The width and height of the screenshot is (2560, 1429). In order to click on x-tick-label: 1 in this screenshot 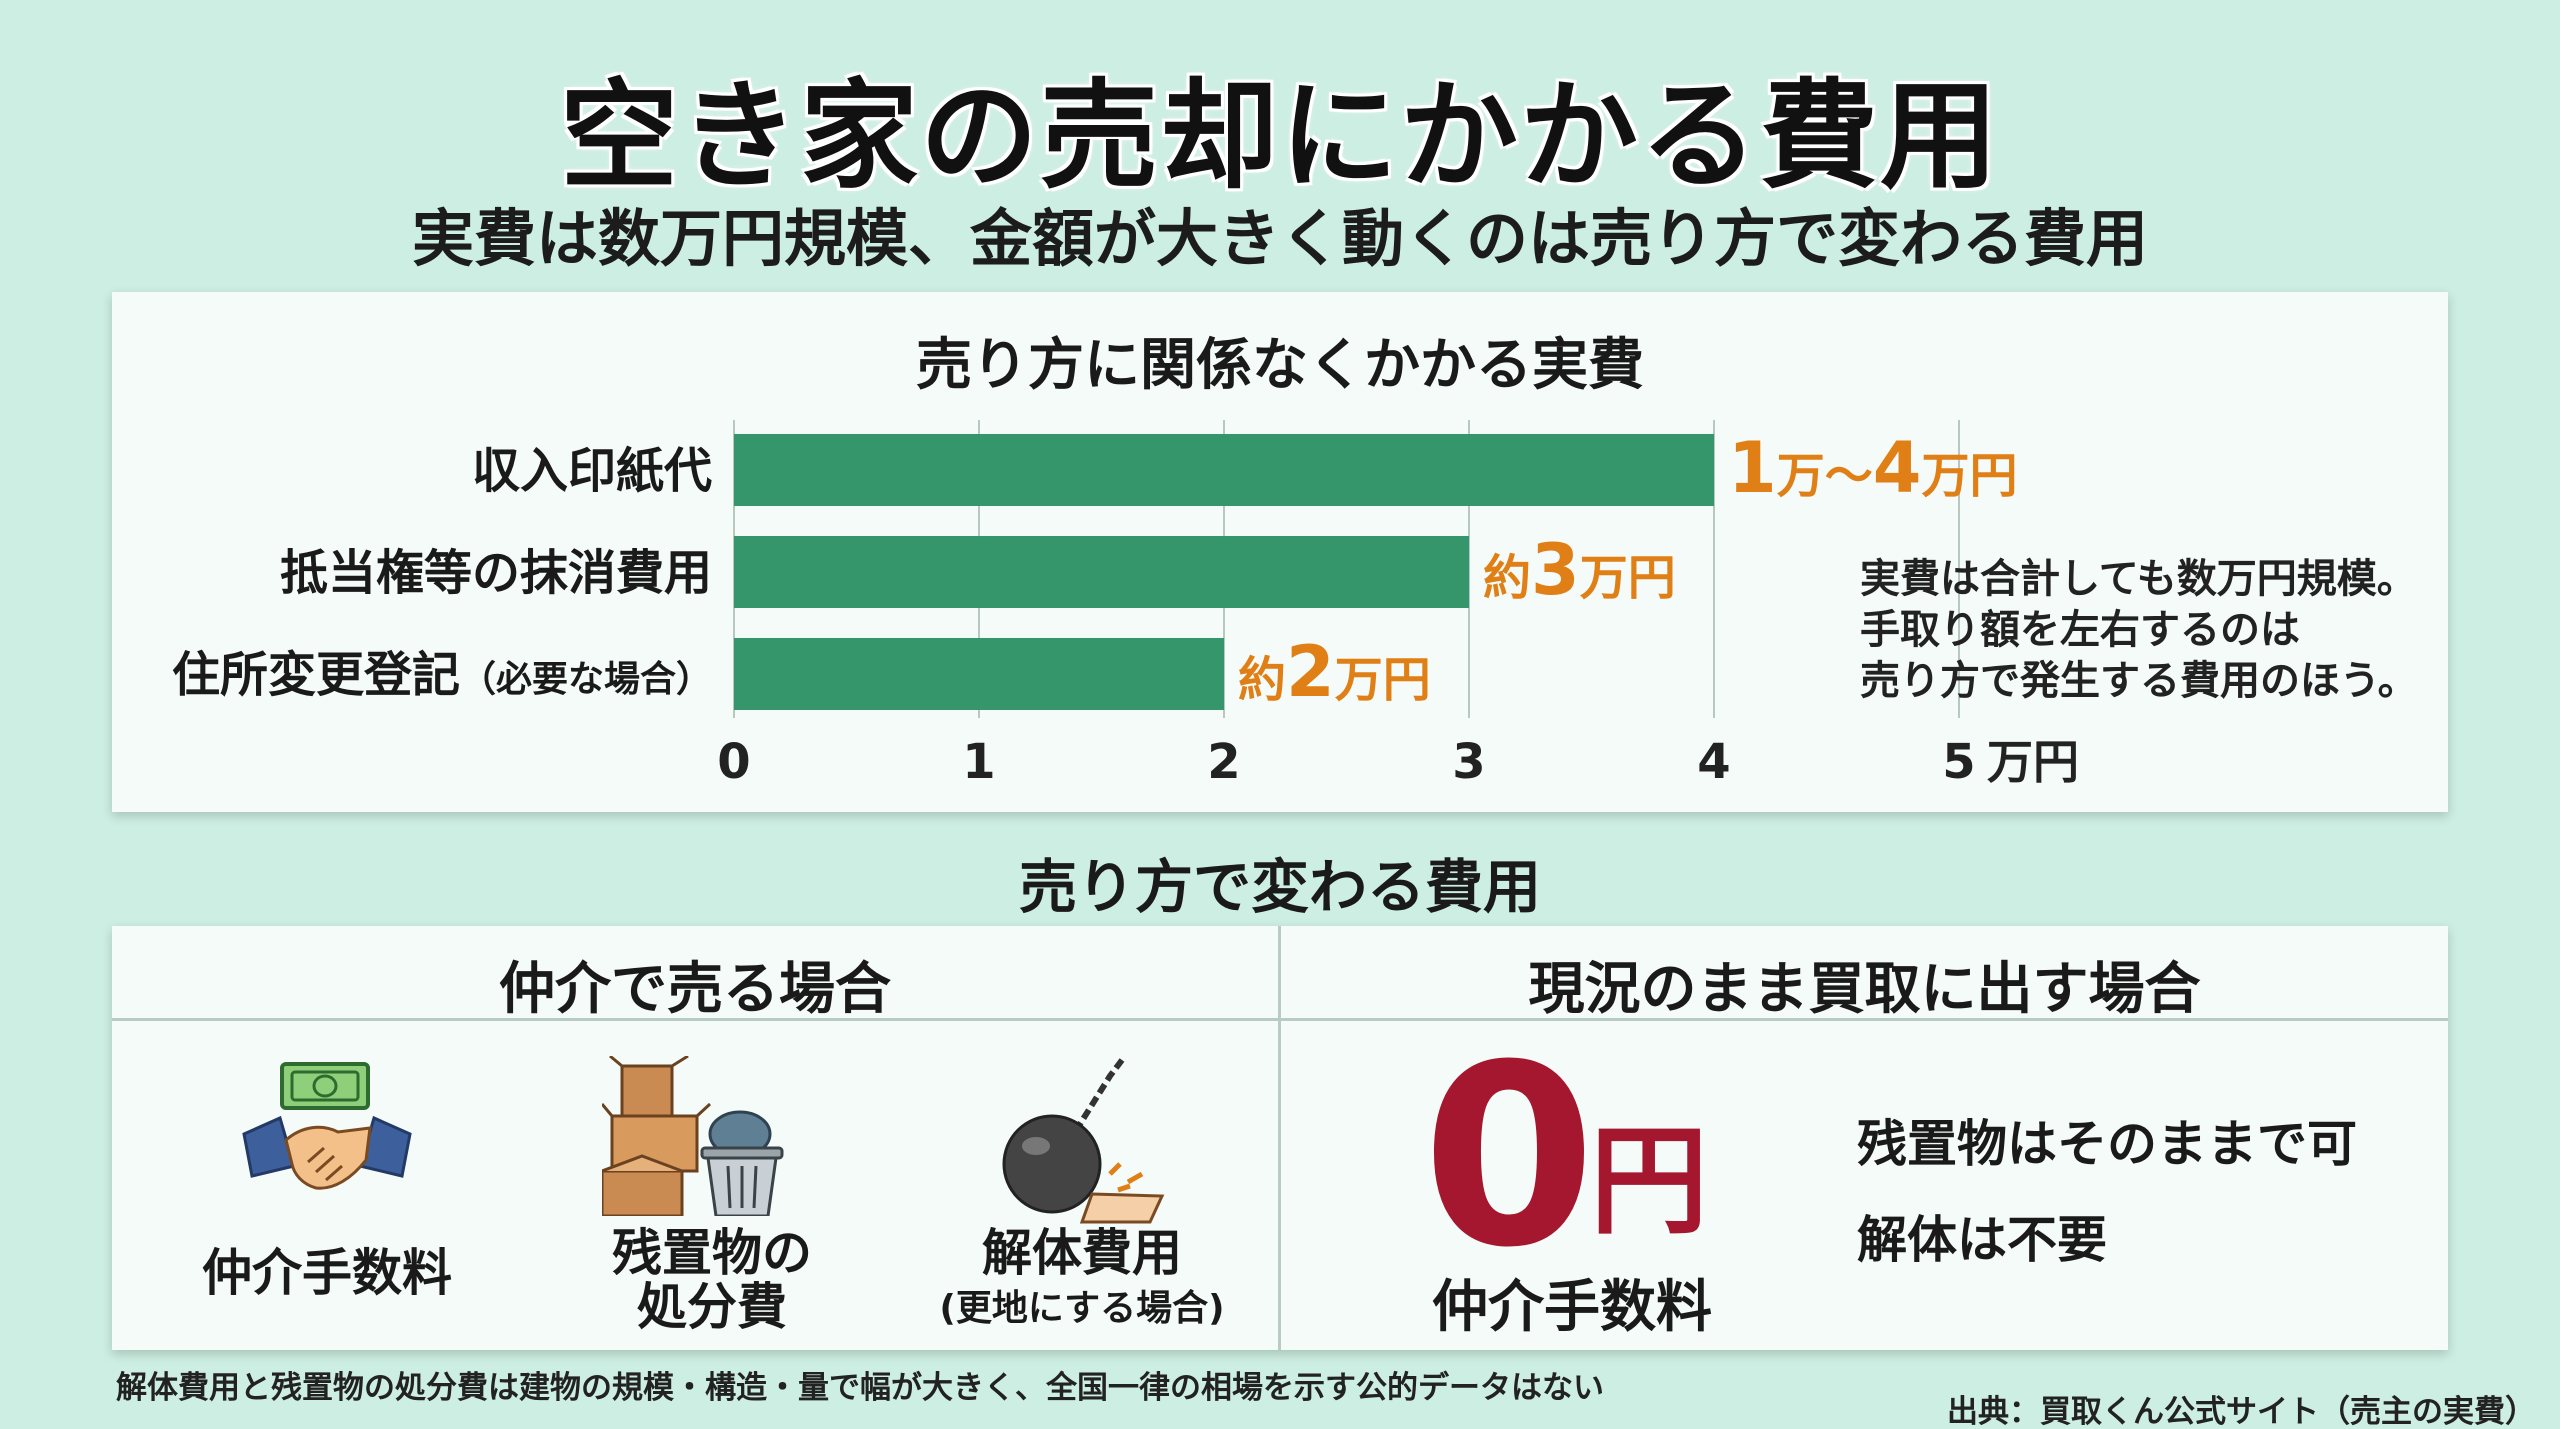, I will do `click(978, 762)`.